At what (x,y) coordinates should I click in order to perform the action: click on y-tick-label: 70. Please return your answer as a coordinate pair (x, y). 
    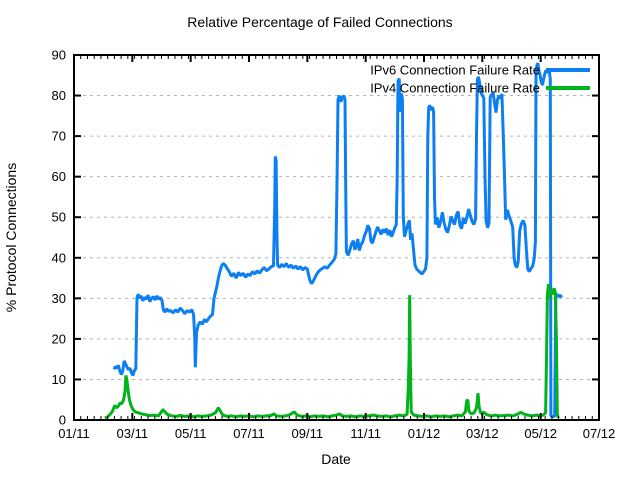
    Looking at the image, I should click on (59, 136).